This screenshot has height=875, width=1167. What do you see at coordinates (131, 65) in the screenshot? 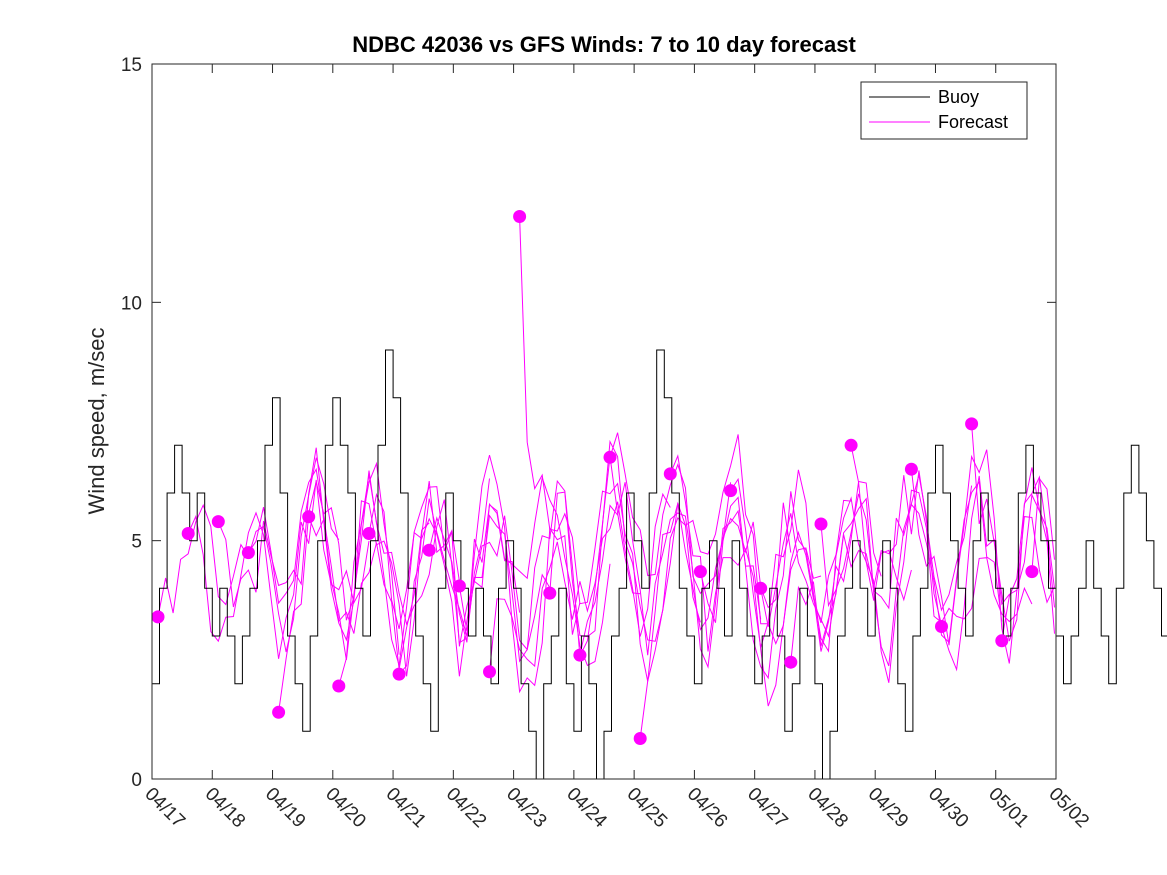
I see `y-tick-label: 15` at bounding box center [131, 65].